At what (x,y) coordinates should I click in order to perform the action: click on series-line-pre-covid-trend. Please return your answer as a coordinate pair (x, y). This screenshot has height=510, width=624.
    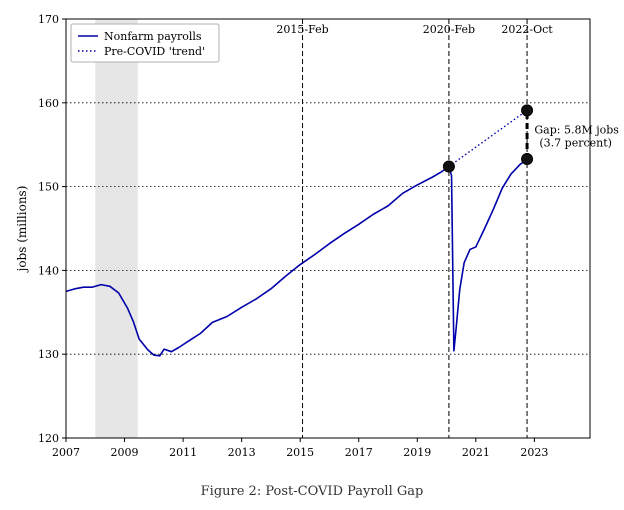
    Looking at the image, I should click on (488, 138).